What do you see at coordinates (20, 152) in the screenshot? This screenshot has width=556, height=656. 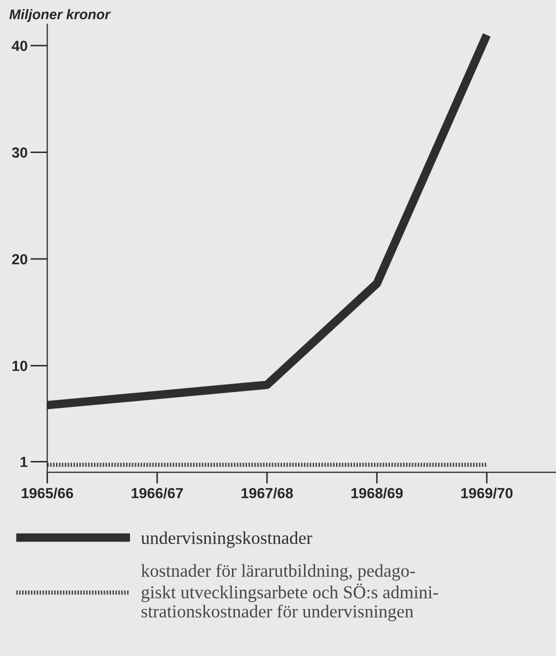 I see `y-tick-label: 30` at bounding box center [20, 152].